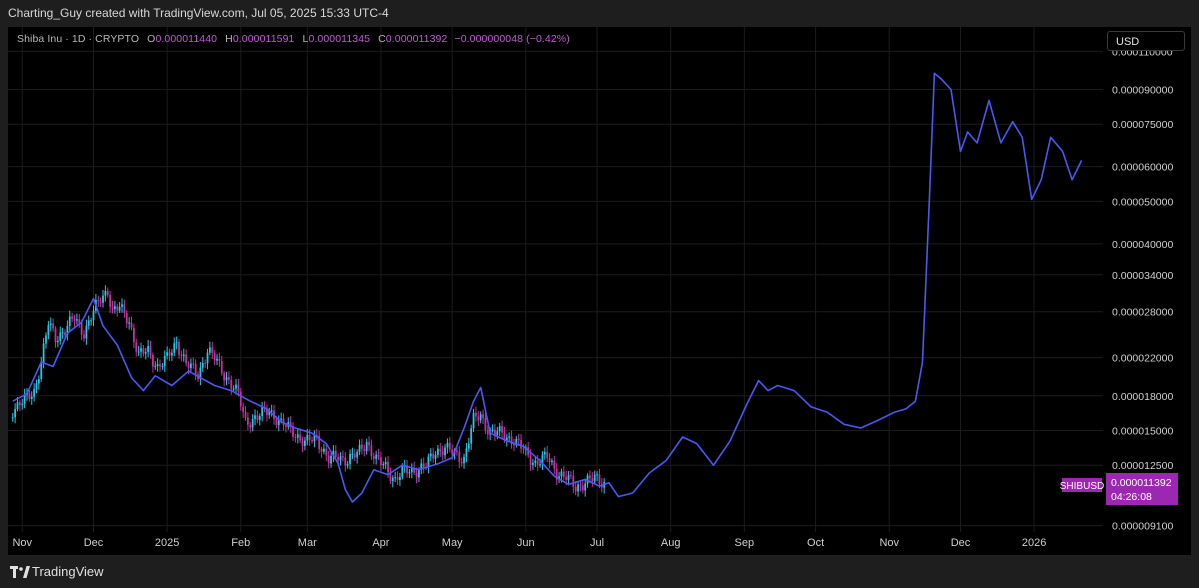 This screenshot has width=1199, height=588. What do you see at coordinates (22, 543) in the screenshot?
I see `x-tick-label: Nov` at bounding box center [22, 543].